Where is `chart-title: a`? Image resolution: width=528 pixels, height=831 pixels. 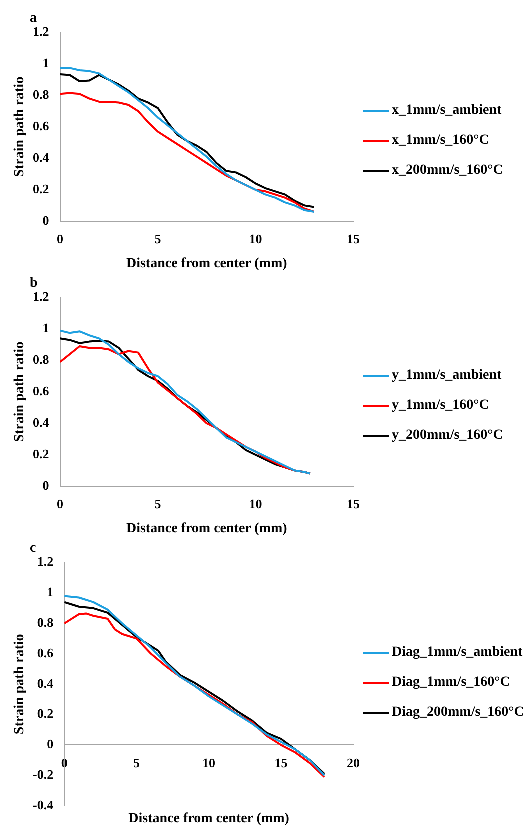
chart-title: a is located at coordinates (33, 18).